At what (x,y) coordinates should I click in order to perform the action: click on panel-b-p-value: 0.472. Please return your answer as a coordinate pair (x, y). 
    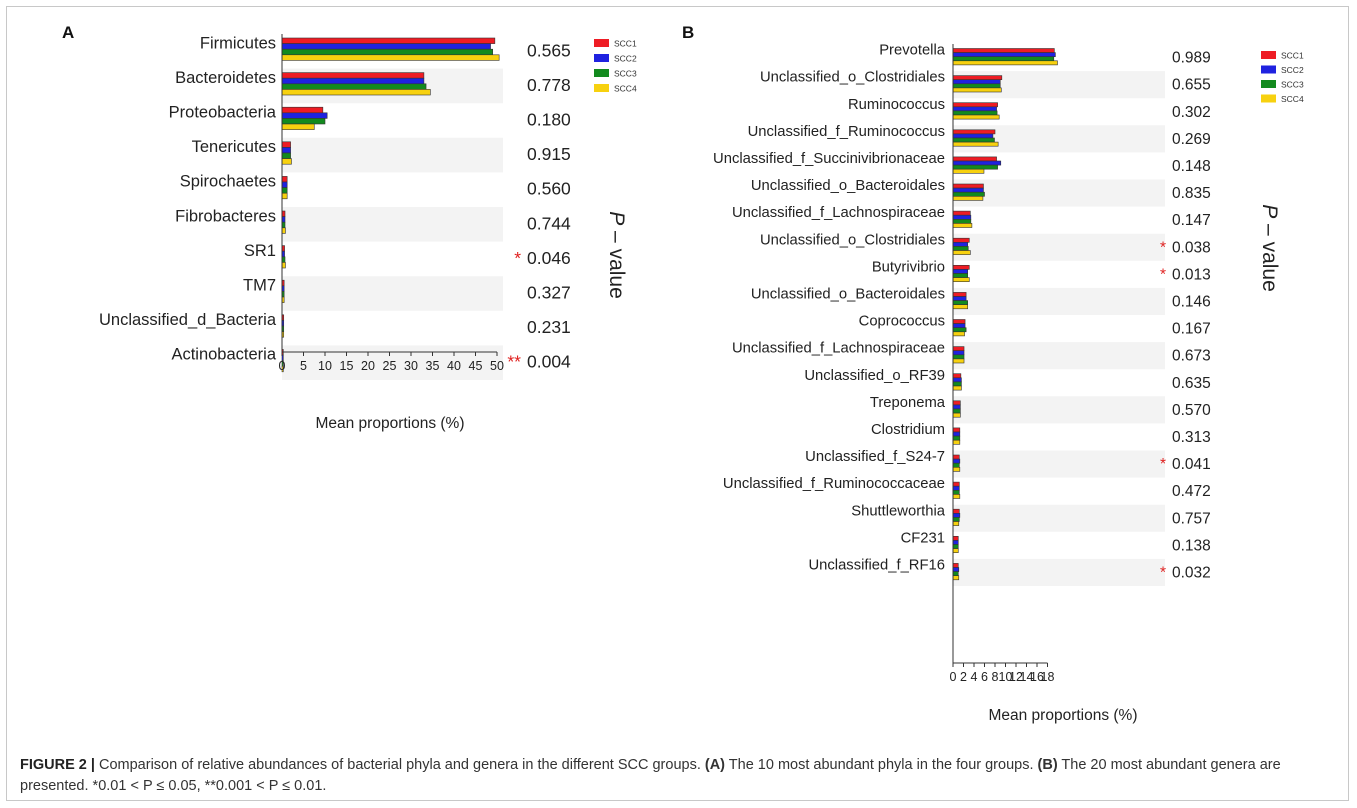
    Looking at the image, I should click on (1191, 491).